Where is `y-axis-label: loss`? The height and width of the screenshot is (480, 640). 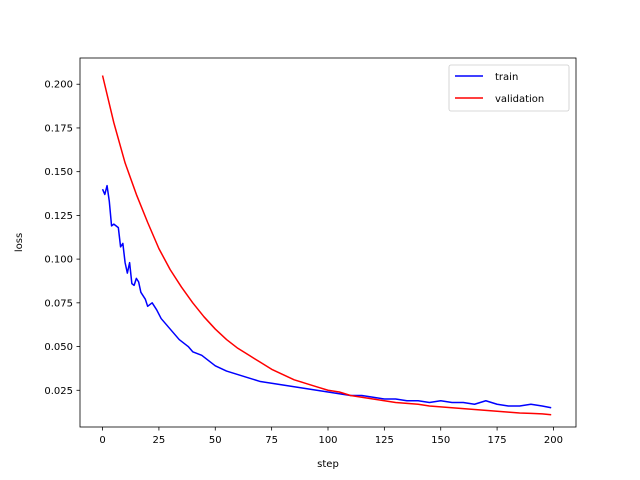
y-axis-label: loss is located at coordinates (19, 242).